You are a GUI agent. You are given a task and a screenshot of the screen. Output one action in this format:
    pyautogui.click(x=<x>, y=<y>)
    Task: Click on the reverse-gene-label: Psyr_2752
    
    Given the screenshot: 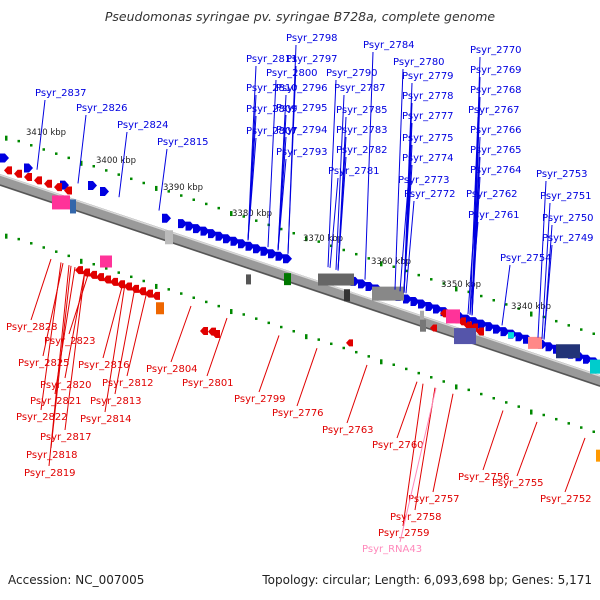 What is the action you would take?
    pyautogui.click(x=566, y=499)
    